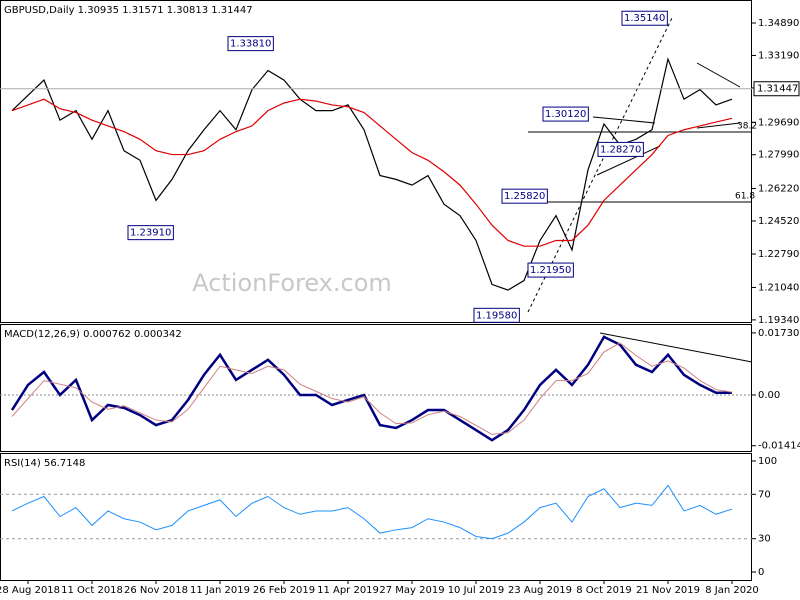 The width and height of the screenshot is (800, 600). Describe the element at coordinates (44, 463) in the screenshot. I see `rsi-title: RSI(14) 56.7148` at that location.